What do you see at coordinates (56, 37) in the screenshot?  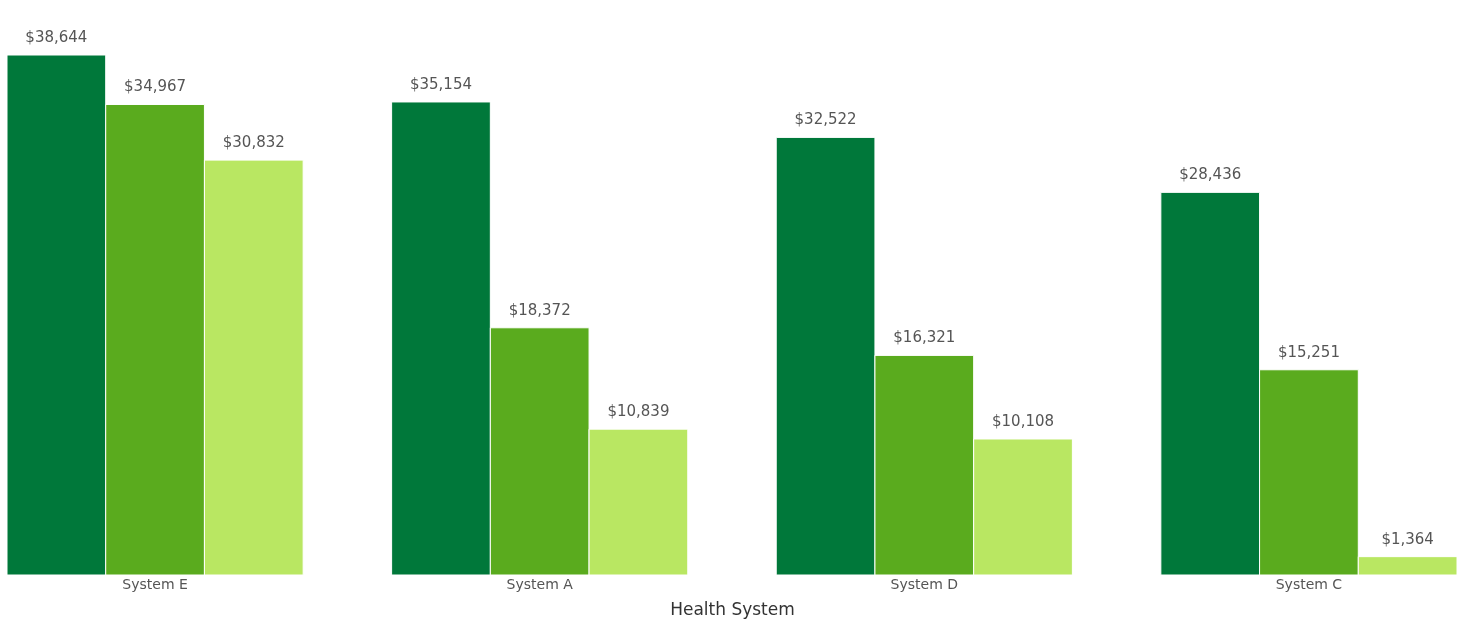 I see `data-label: $38,644` at bounding box center [56, 37].